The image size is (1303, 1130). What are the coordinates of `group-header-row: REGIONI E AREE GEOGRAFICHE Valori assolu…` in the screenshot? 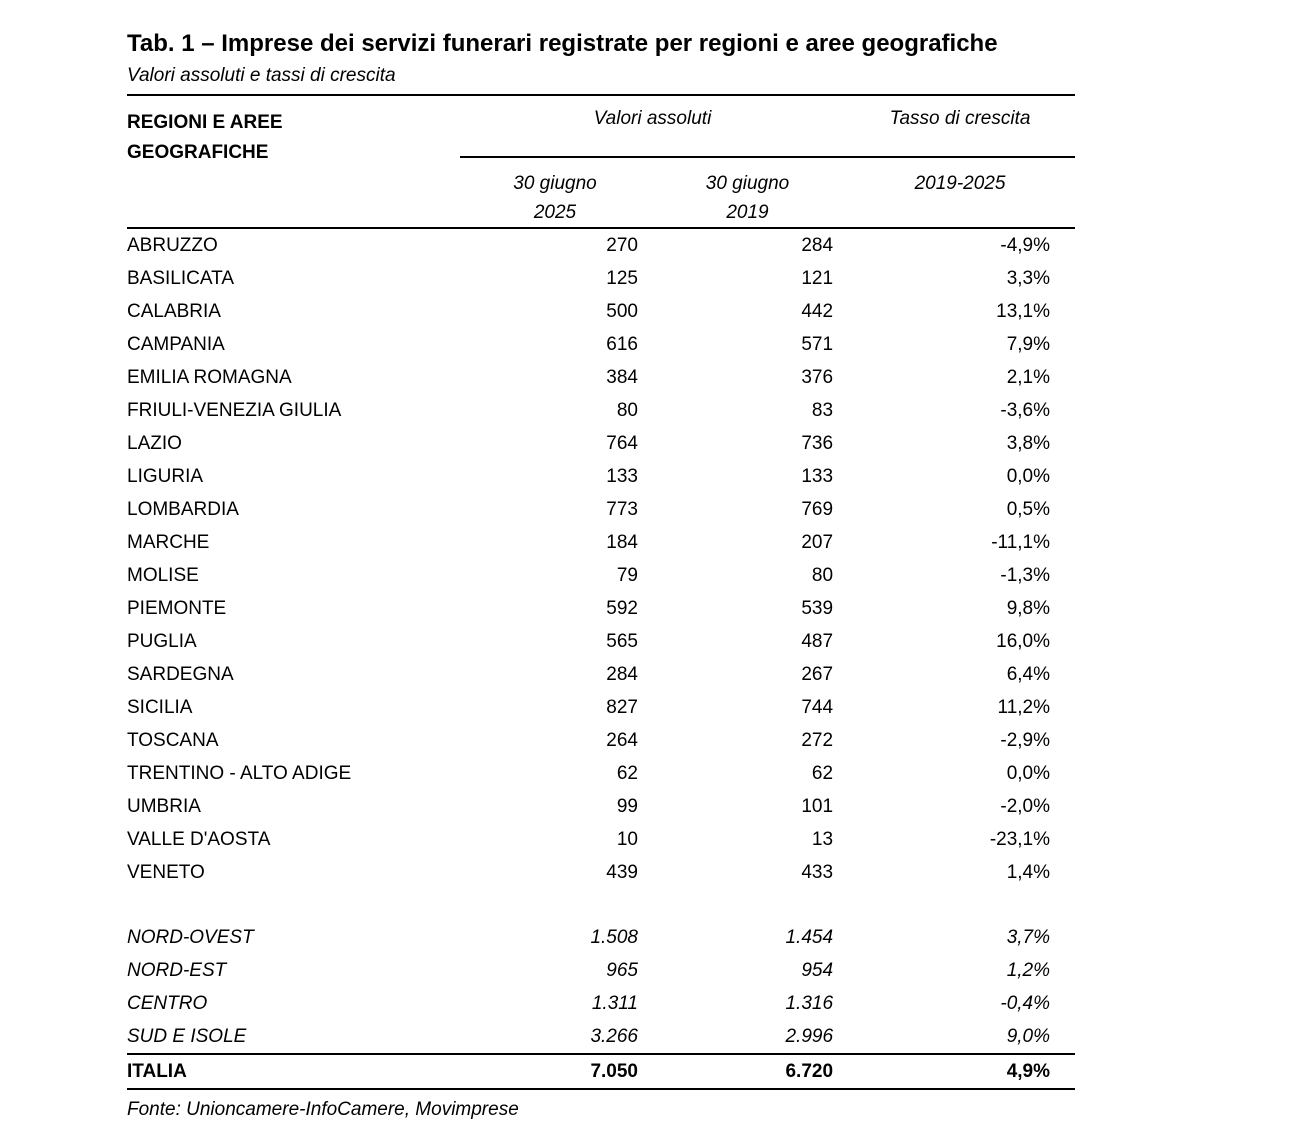 It's located at (601, 162).